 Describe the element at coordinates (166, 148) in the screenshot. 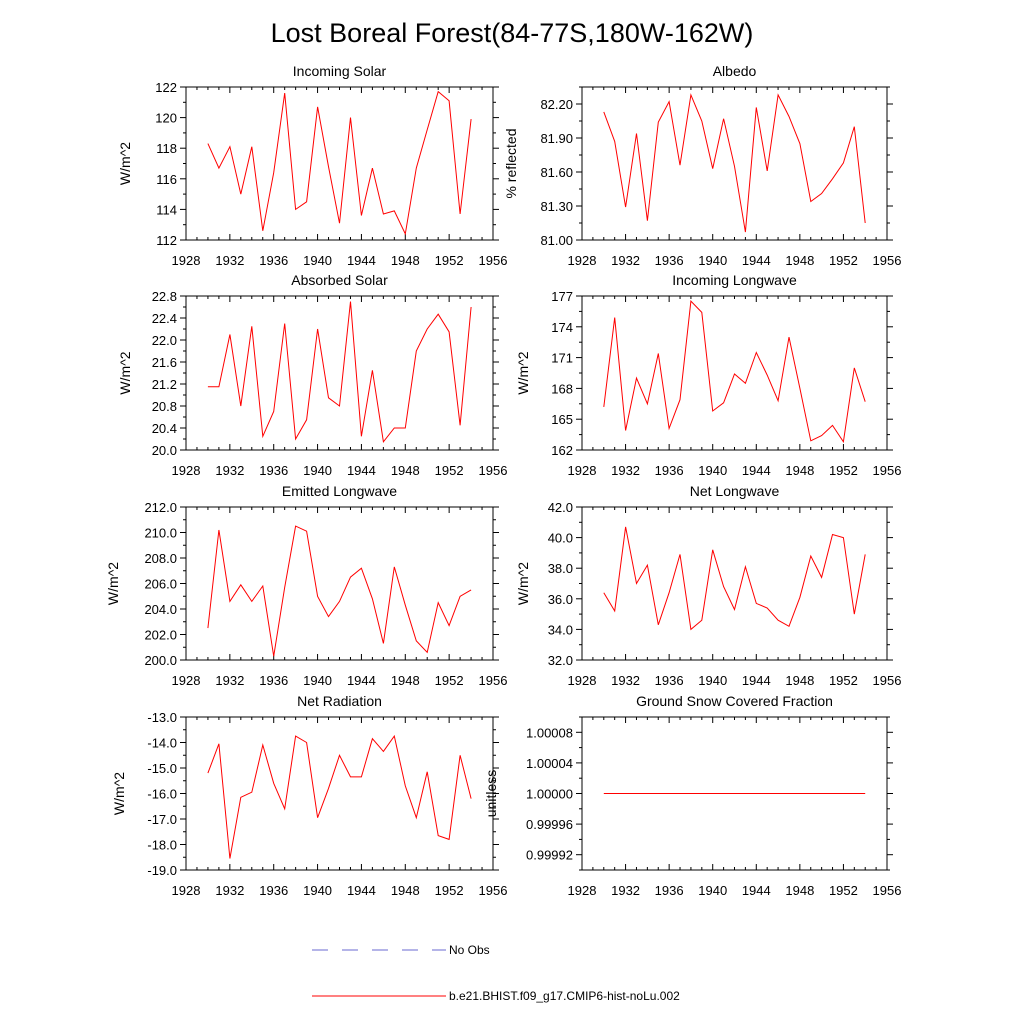

I see `y-tick-label: 118` at that location.